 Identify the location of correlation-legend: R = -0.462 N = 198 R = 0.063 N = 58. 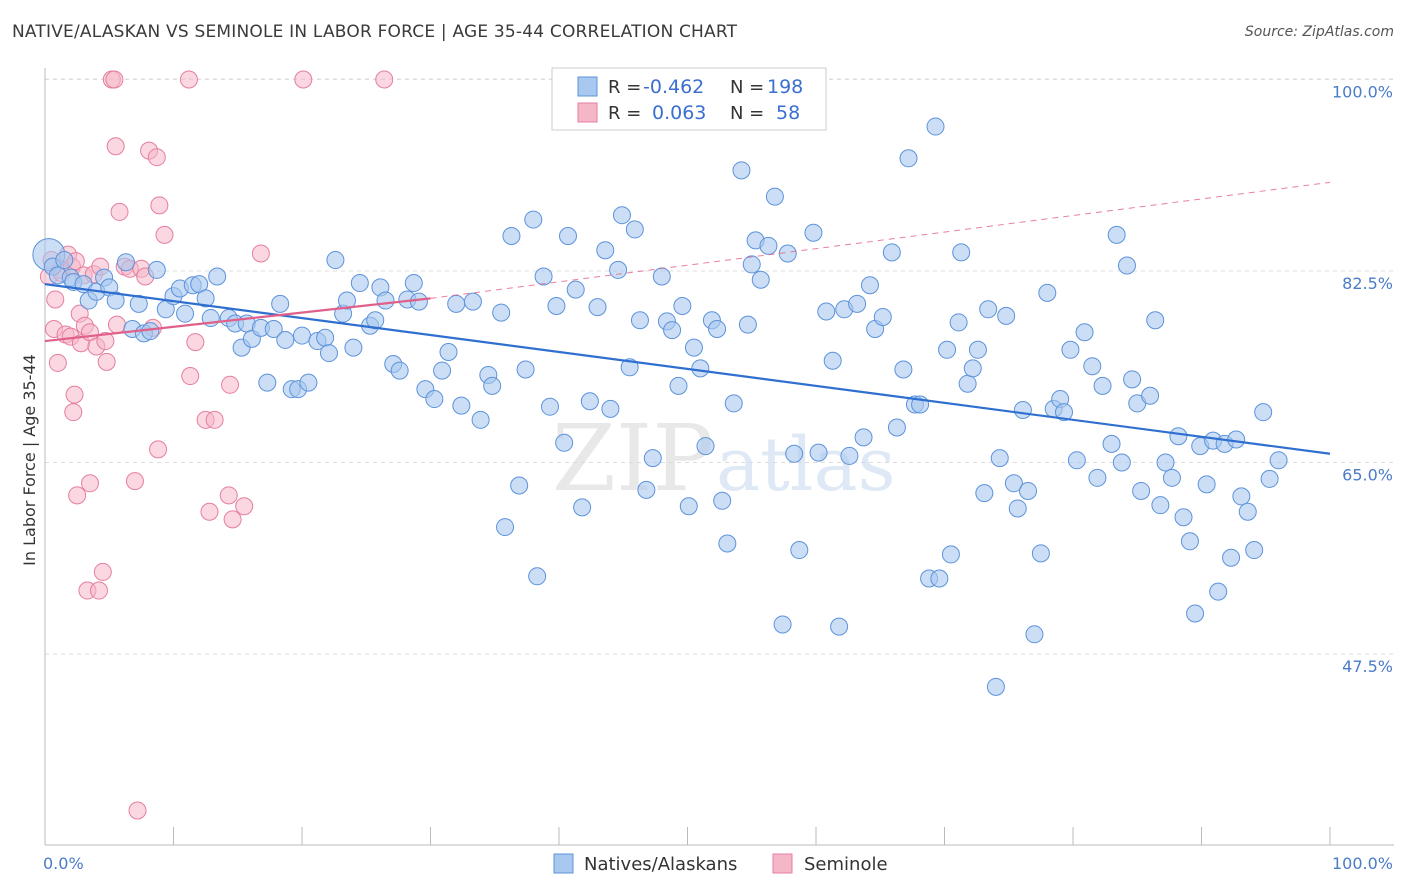
(689, 99).